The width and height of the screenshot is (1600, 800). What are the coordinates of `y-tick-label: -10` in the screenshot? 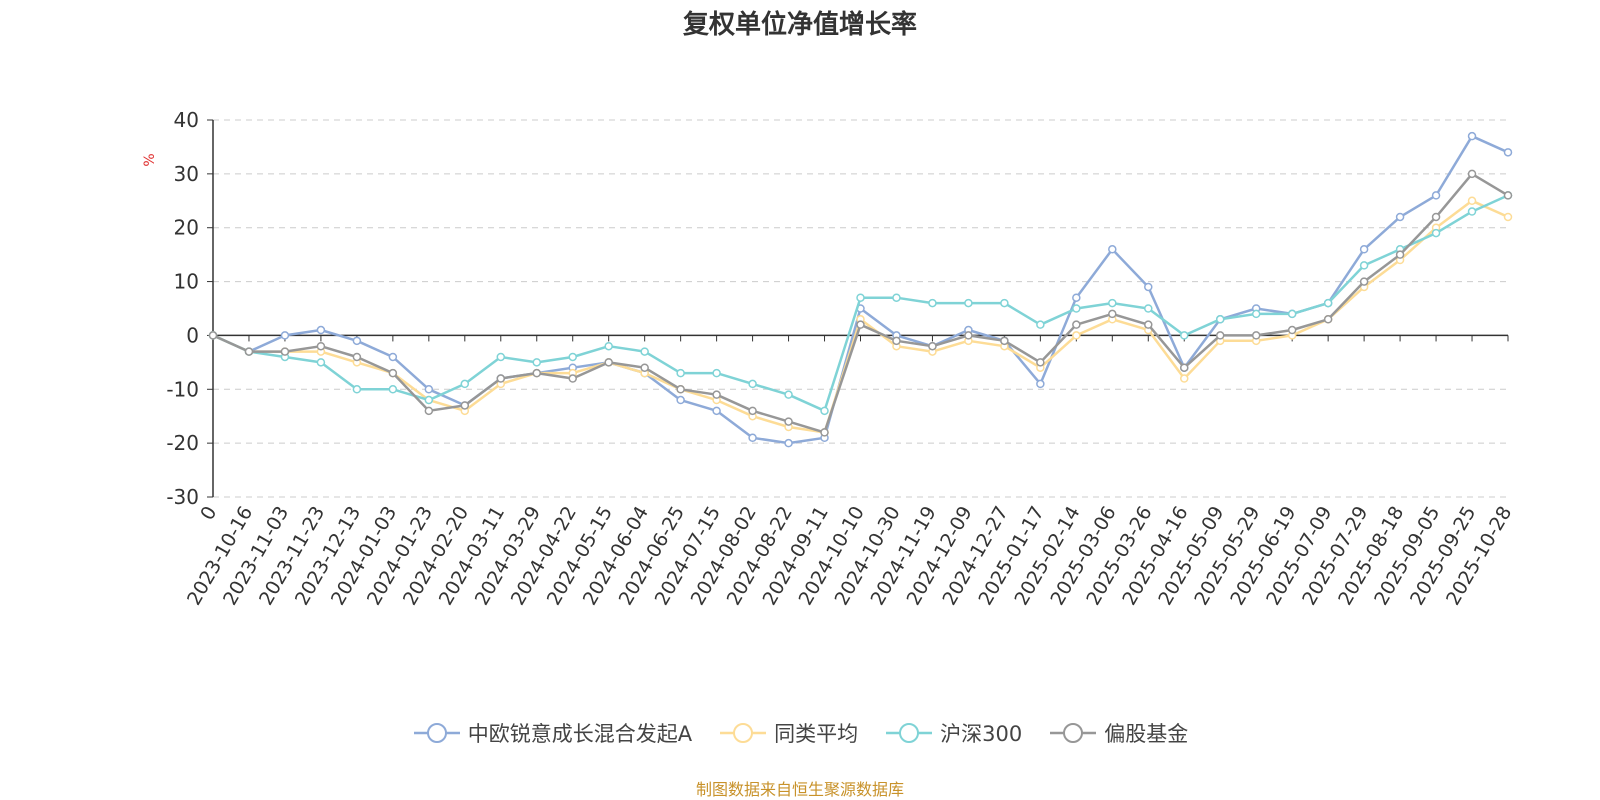 It's located at (182, 389).